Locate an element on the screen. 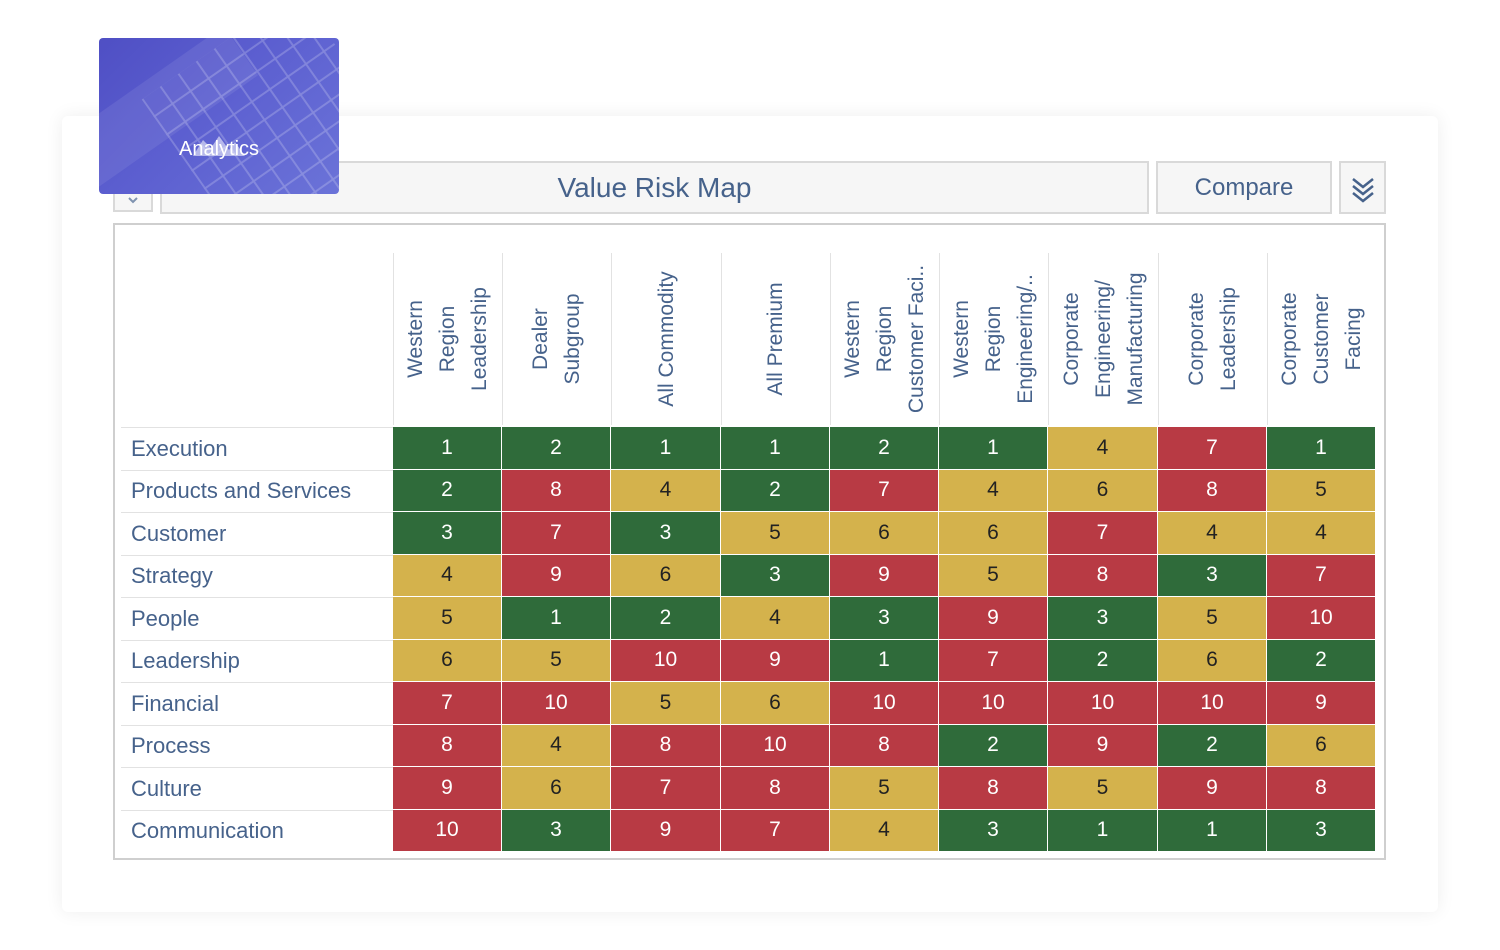  analytics-tile: Analytics is located at coordinates (219, 116).